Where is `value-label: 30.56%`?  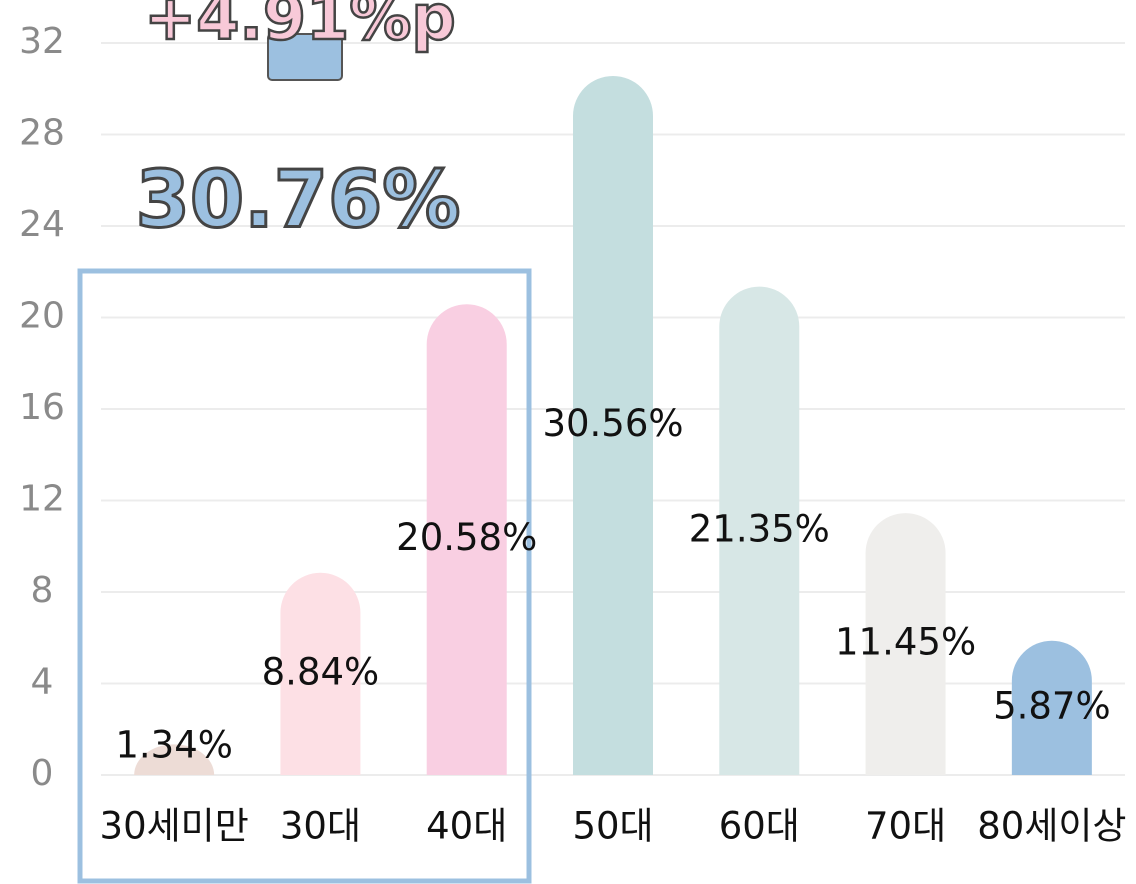 value-label: 30.56% is located at coordinates (612, 423).